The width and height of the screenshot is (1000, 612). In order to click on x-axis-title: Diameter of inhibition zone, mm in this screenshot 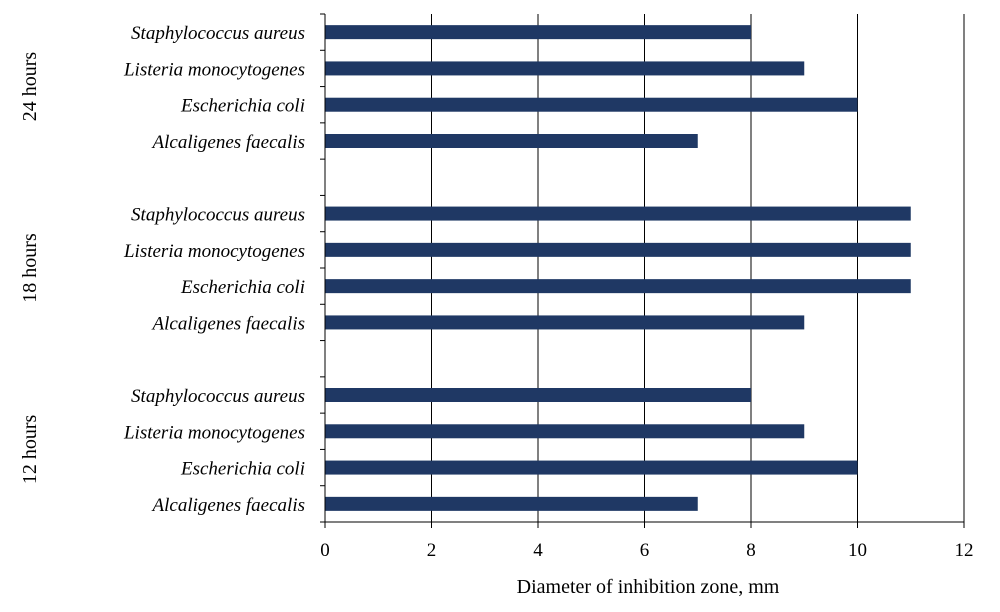, I will do `click(648, 587)`.